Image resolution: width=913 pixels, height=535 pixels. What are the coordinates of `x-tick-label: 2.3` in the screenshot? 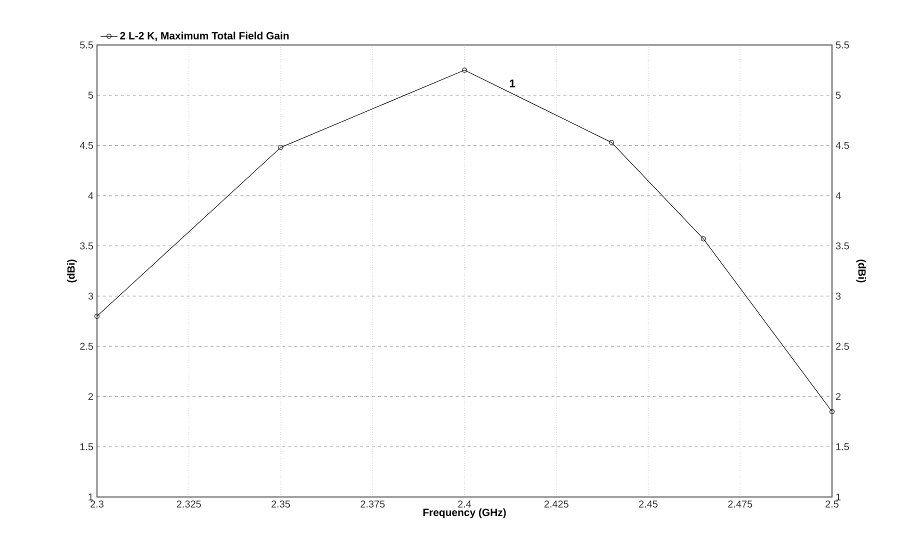 It's located at (97, 504).